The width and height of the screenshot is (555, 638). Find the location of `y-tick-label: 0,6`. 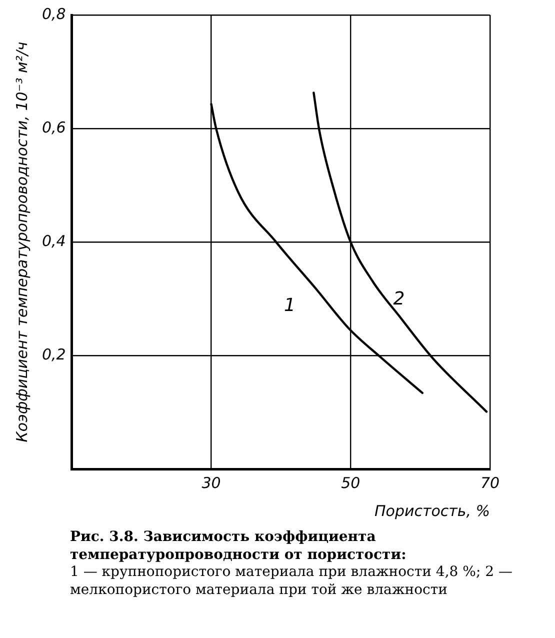

y-tick-label: 0,6 is located at coordinates (54, 127).